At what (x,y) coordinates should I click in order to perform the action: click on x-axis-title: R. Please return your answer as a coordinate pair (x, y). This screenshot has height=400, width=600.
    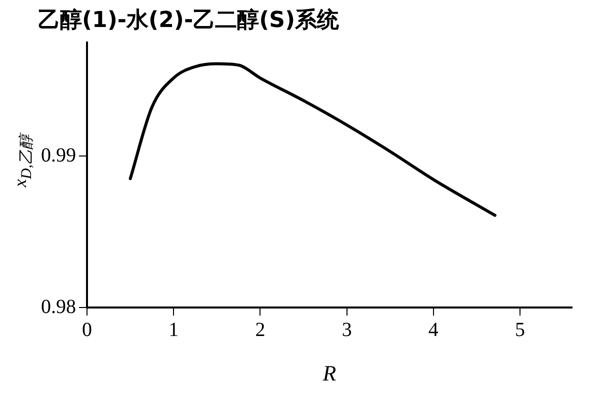
    Looking at the image, I should click on (329, 373).